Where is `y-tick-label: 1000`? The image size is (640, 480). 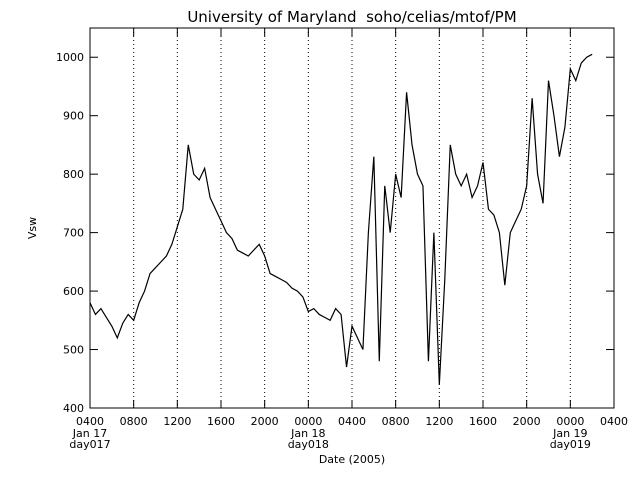
y-tick-label: 1000 is located at coordinates (70, 57).